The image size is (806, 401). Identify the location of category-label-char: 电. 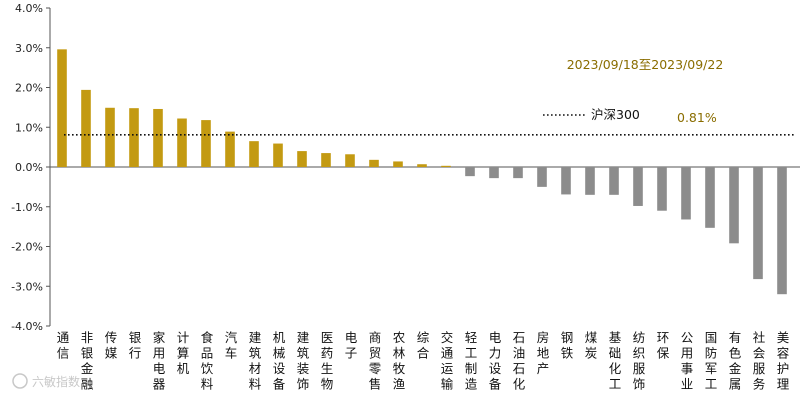
(159, 368).